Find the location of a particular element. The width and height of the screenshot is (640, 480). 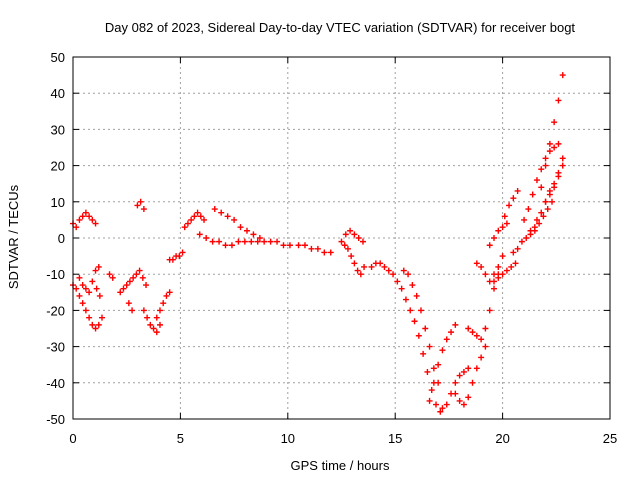

y-tick-label: 20 is located at coordinates (58, 166).